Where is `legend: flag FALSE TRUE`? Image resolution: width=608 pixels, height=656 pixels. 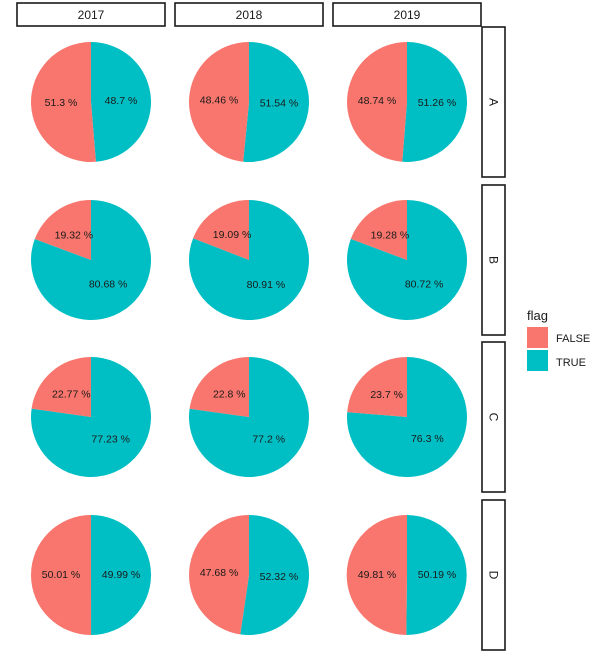
legend: flag FALSE TRUE is located at coordinates (558, 339).